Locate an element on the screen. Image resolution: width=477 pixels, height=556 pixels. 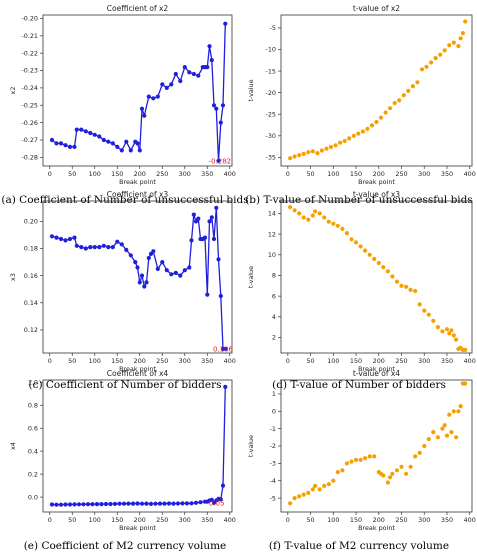
y-tick-label: -0.22 is located at coordinates (29, 53).